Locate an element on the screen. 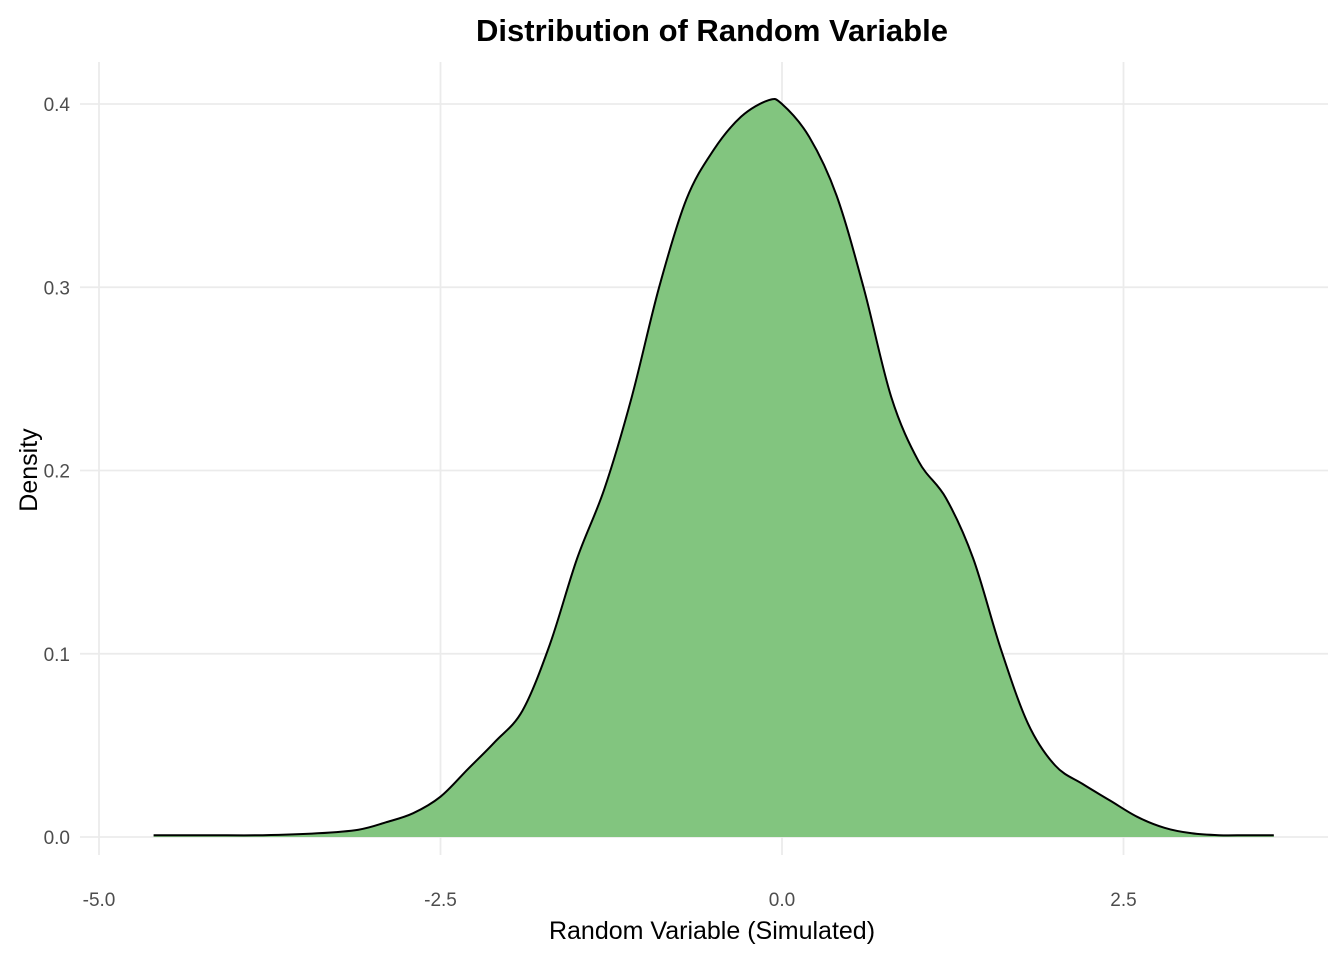  chart-title: Distribution of Random Variable is located at coordinates (712, 30).